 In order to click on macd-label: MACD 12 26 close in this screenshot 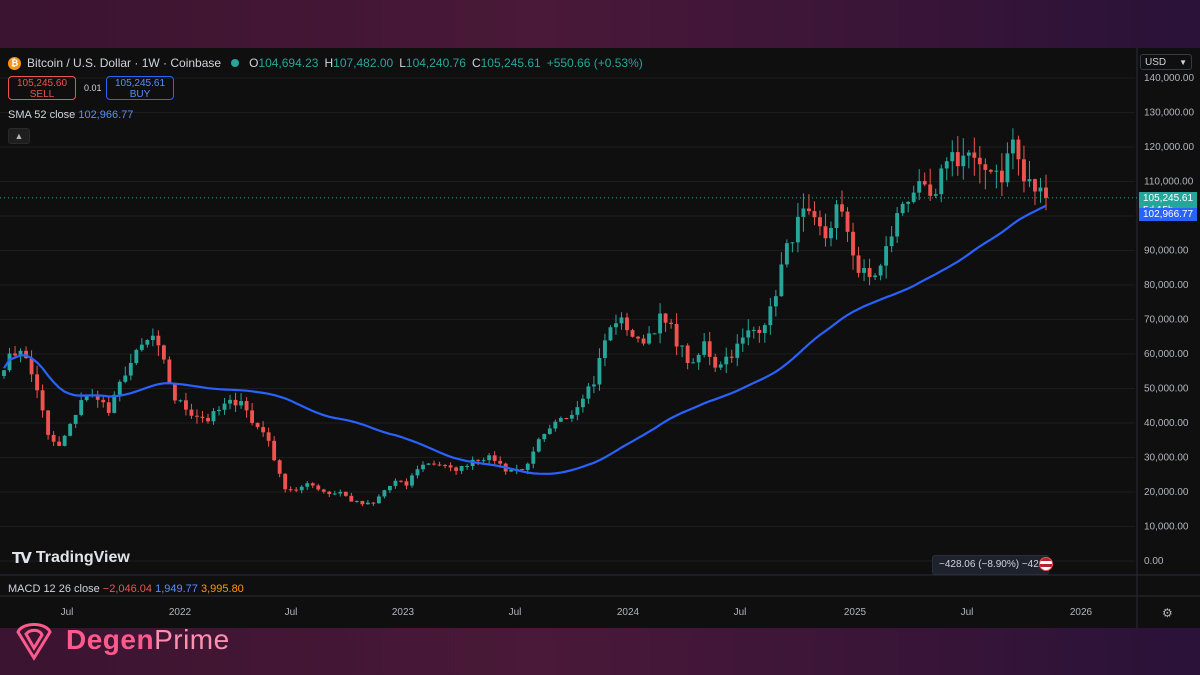, I will do `click(54, 589)`.